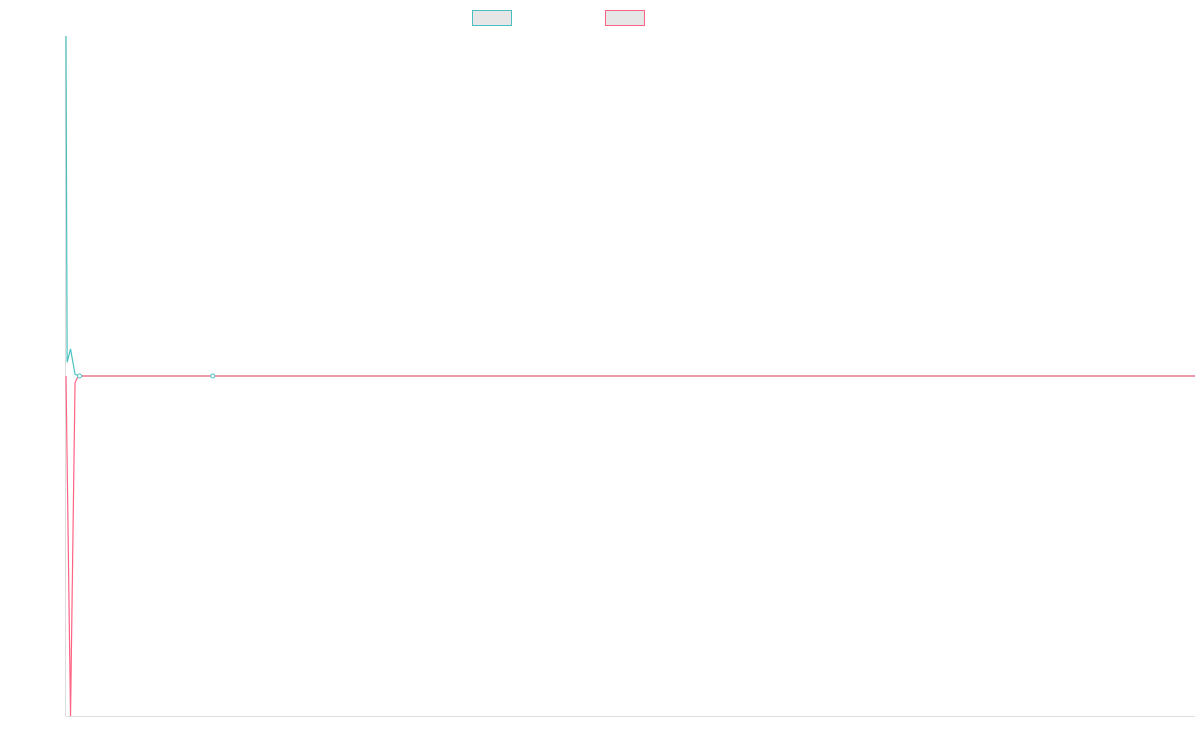 This screenshot has width=1200, height=750. What do you see at coordinates (558, 18) in the screenshot?
I see `legend` at bounding box center [558, 18].